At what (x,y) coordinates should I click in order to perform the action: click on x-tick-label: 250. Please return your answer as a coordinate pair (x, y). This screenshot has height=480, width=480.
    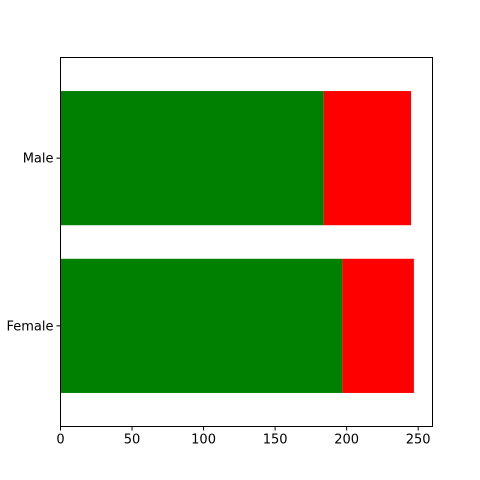
    Looking at the image, I should click on (418, 440).